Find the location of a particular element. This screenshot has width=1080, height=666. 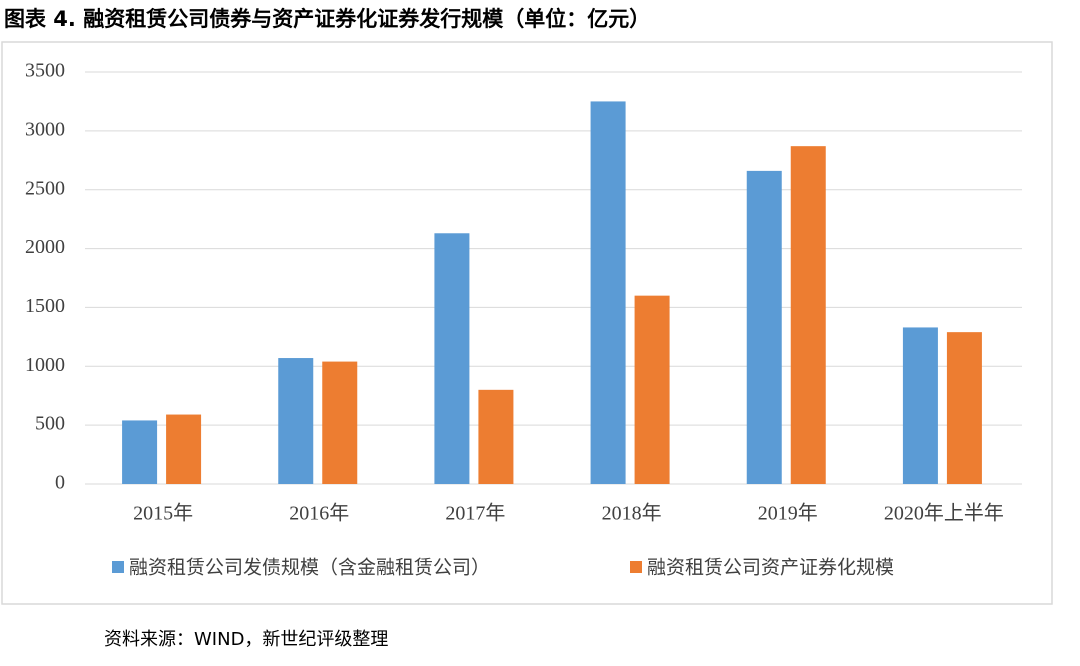

x-tick-label: 2016年 is located at coordinates (319, 513).